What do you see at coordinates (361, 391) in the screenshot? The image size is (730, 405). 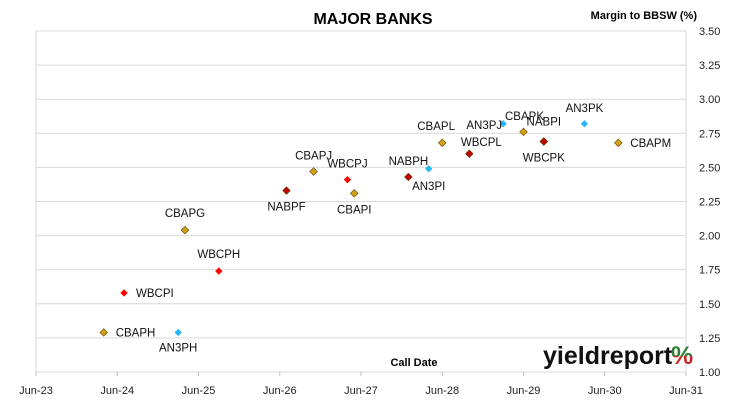 I see `x-tick-label: Jun-27` at bounding box center [361, 391].